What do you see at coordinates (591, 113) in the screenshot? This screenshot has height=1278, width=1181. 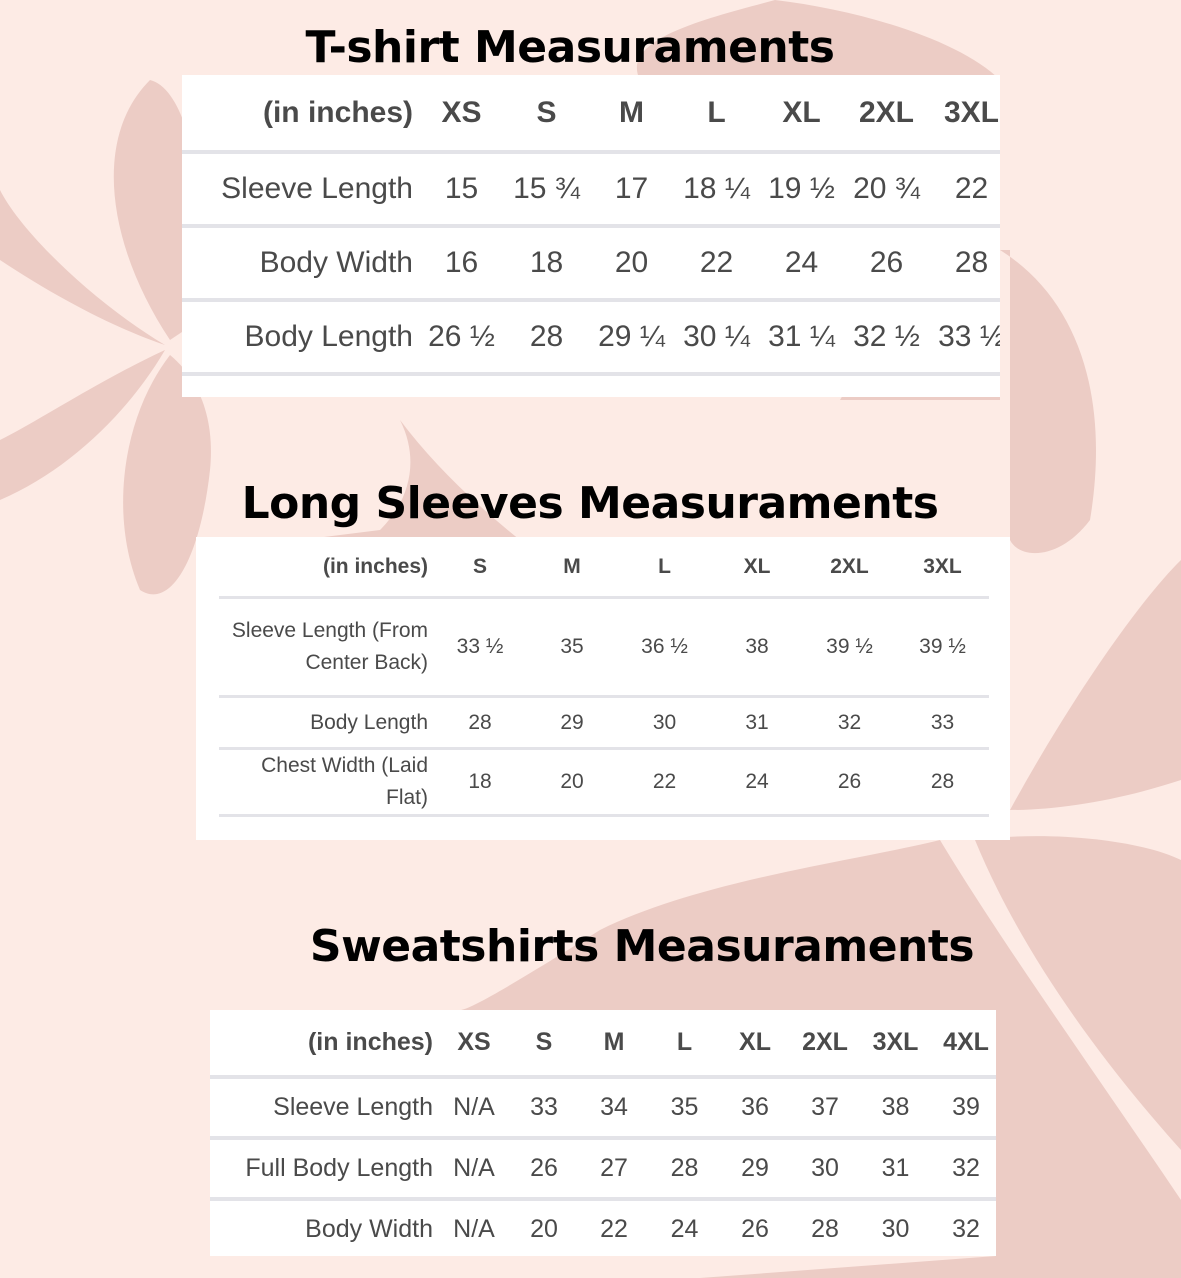 I see `header-row: (in inches) XS S M L XL 2XL 3XL` at bounding box center [591, 113].